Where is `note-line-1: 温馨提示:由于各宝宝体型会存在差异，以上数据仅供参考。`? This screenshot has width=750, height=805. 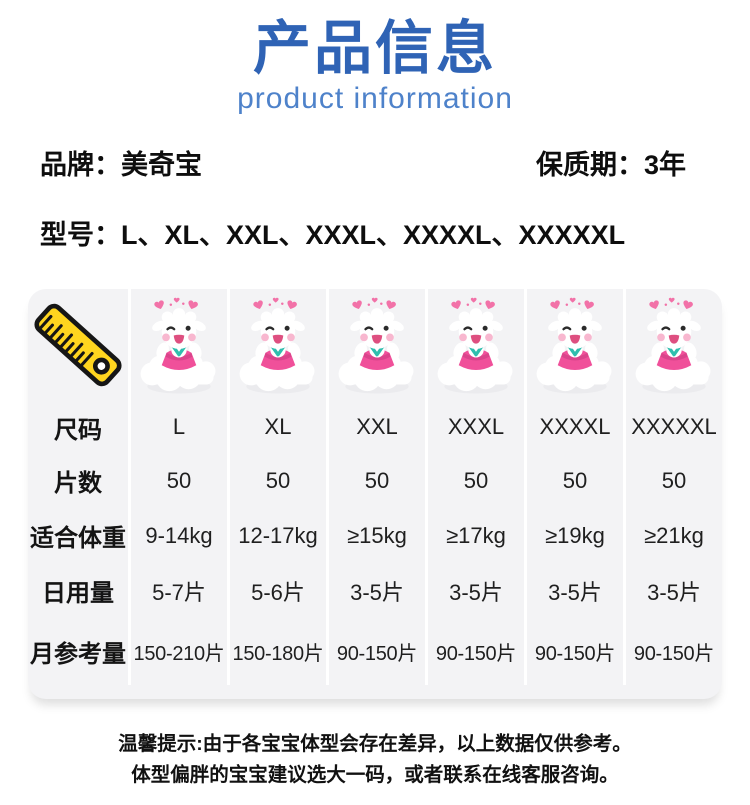 note-line-1: 温馨提示:由于各宝宝体型会存在差异，以上数据仅供参考。 is located at coordinates (375, 744).